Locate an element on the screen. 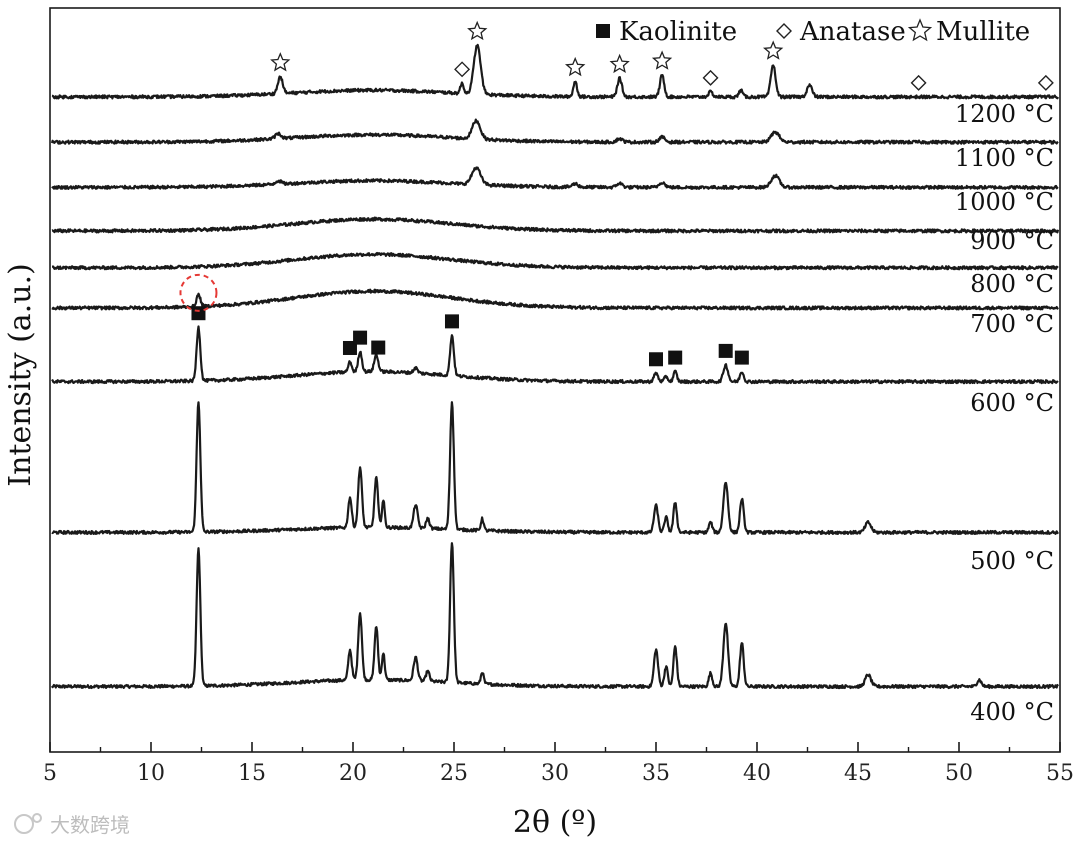 The width and height of the screenshot is (1080, 843). watermark-text: 大数跨境 is located at coordinates (90, 825).